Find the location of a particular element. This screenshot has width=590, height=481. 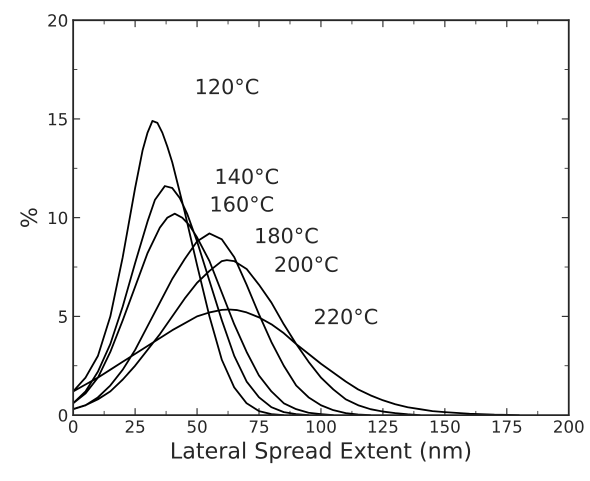

x-tick-label: 25 is located at coordinates (135, 426).